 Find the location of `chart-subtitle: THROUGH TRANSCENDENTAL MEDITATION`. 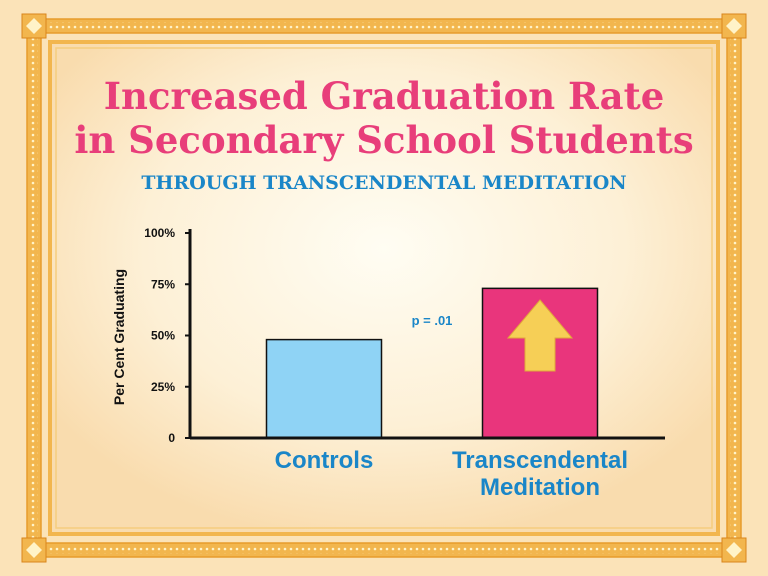

chart-subtitle: THROUGH TRANSCENDENTAL MEDITATION is located at coordinates (384, 183).